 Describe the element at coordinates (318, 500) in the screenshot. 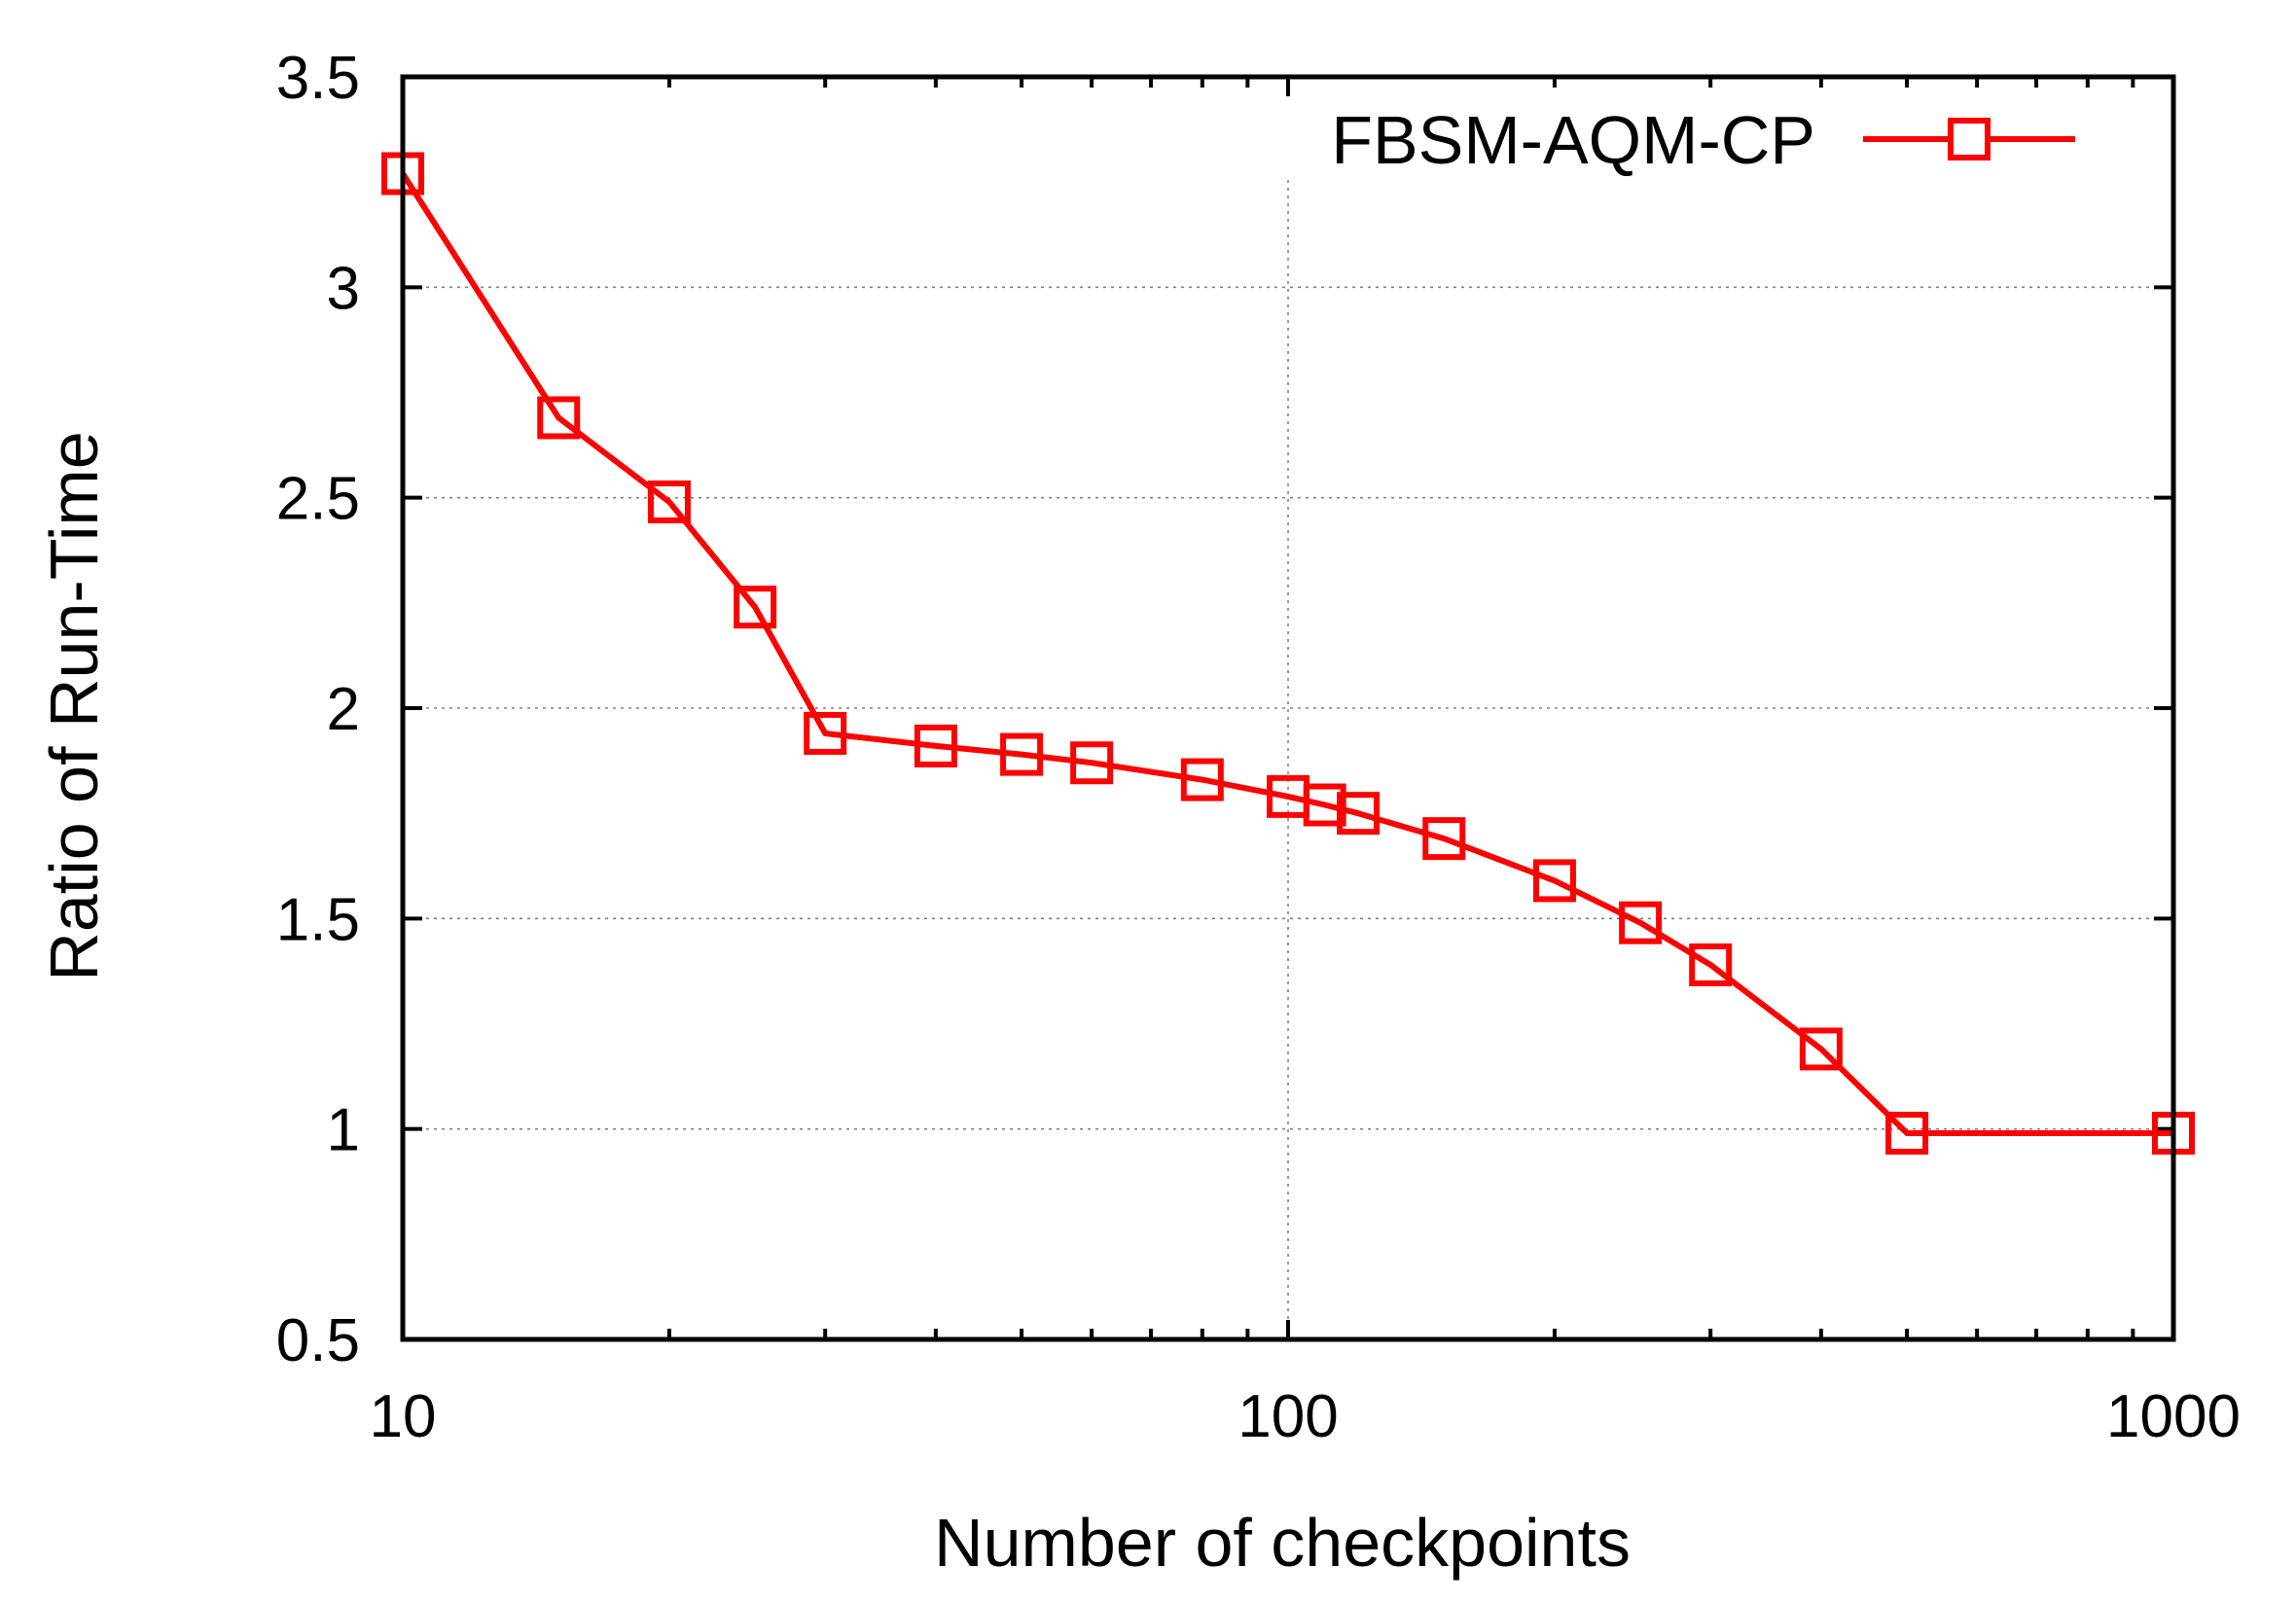

I see `y-tick-label: 2.5` at that location.